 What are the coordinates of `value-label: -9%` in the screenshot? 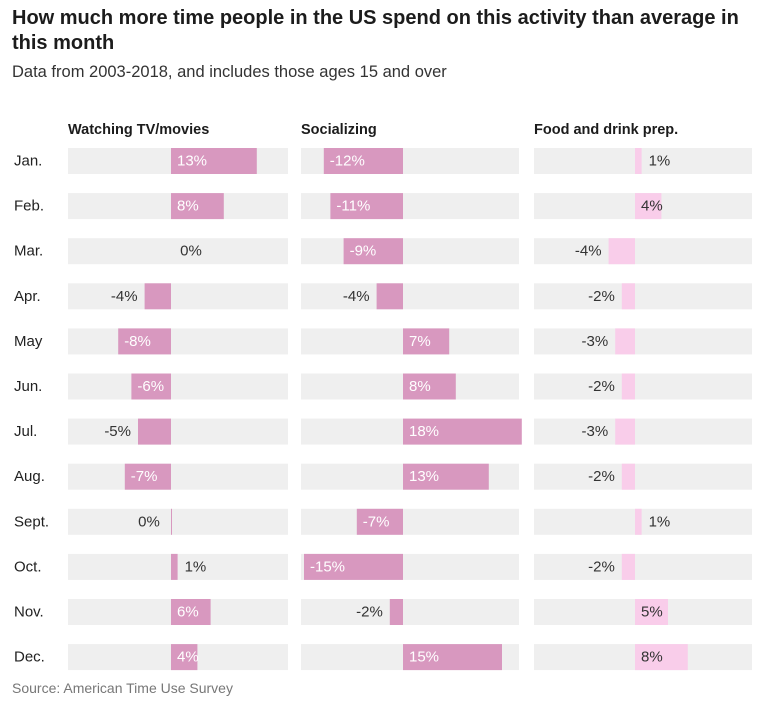 It's located at (363, 251).